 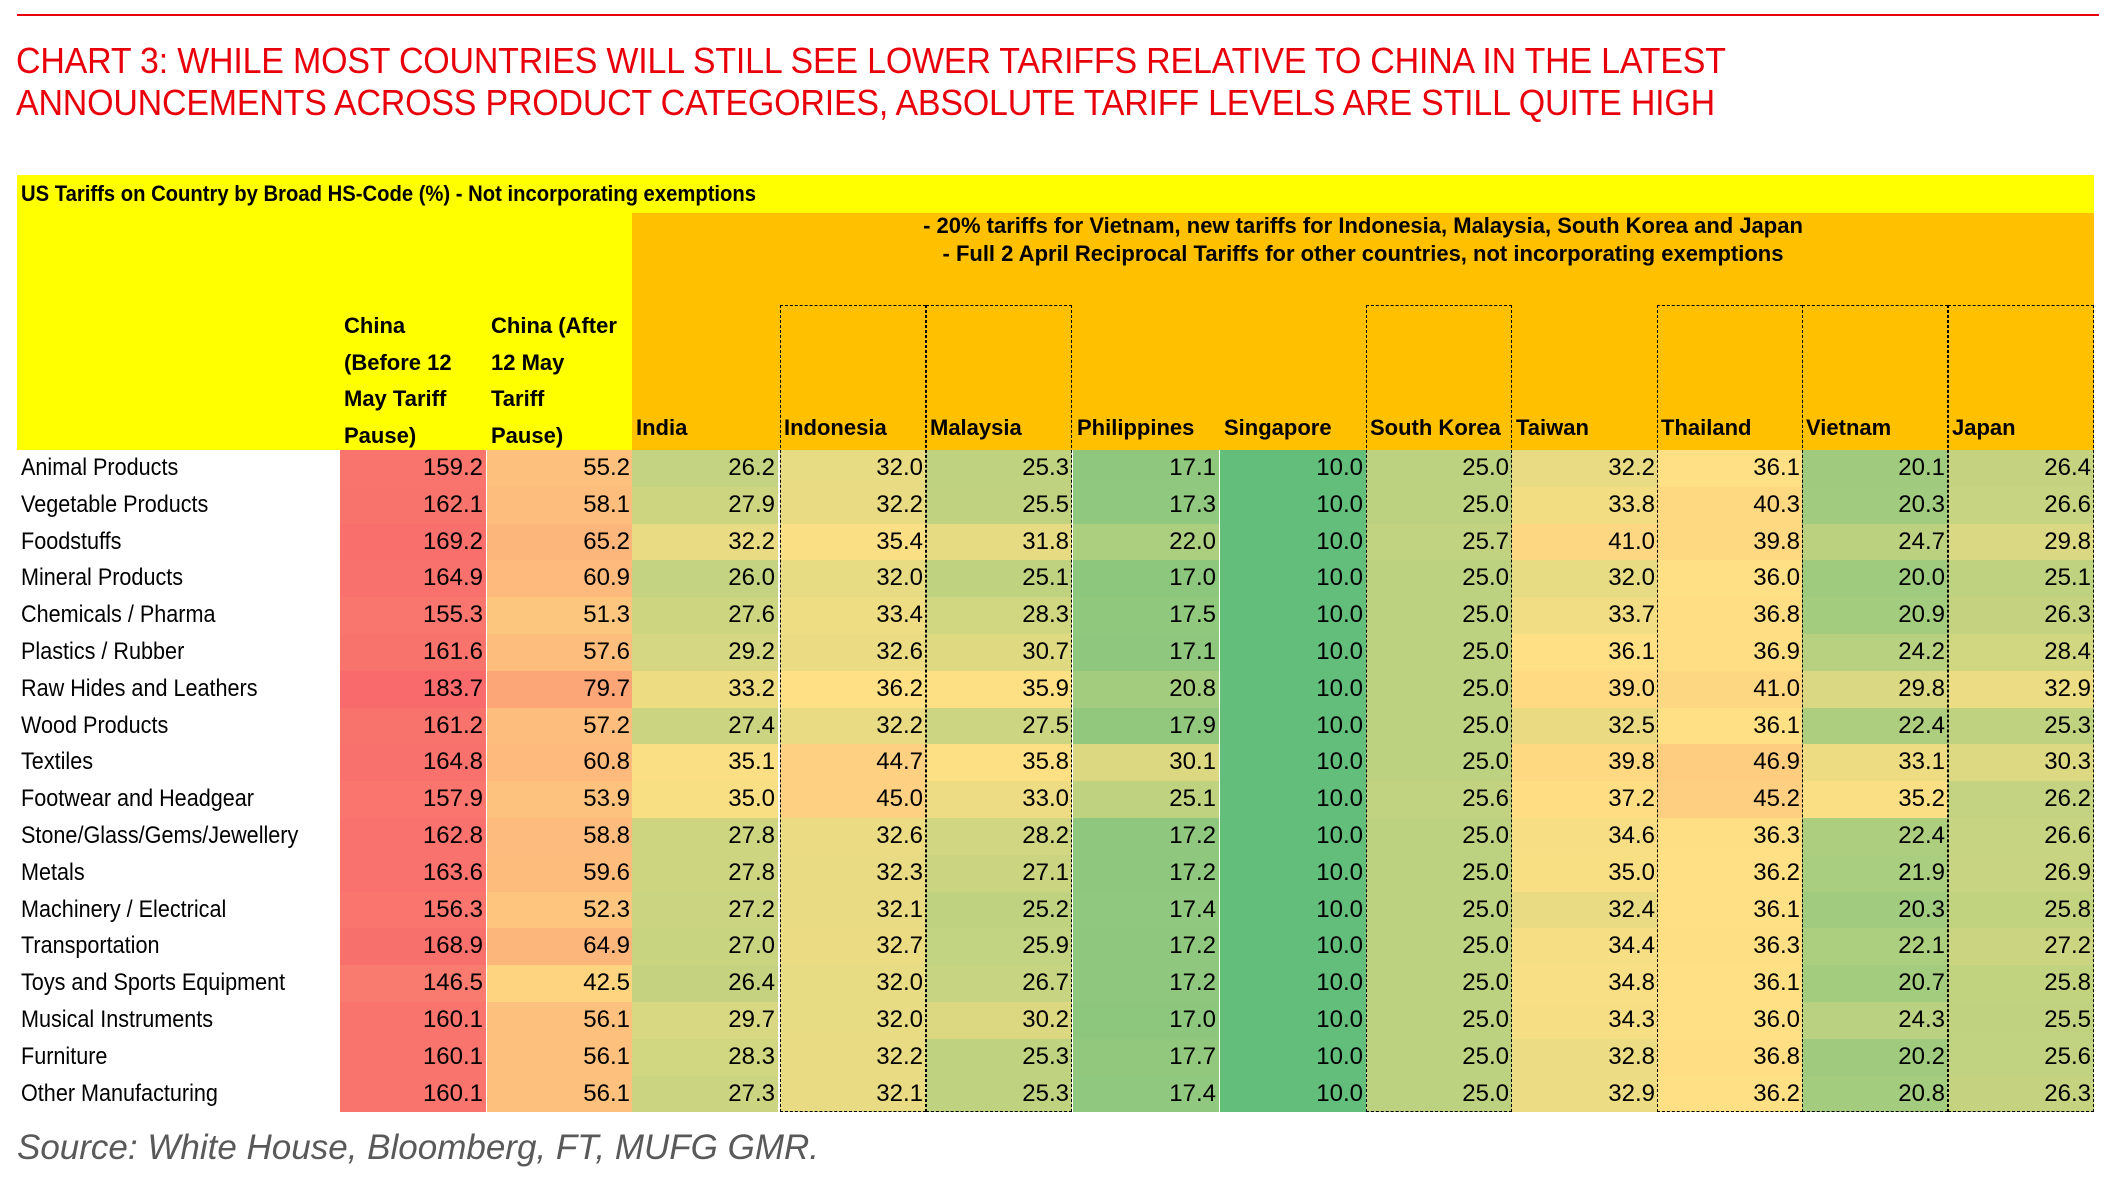 What do you see at coordinates (1439, 799) in the screenshot?
I see `cell-south-korea: 25.6` at bounding box center [1439, 799].